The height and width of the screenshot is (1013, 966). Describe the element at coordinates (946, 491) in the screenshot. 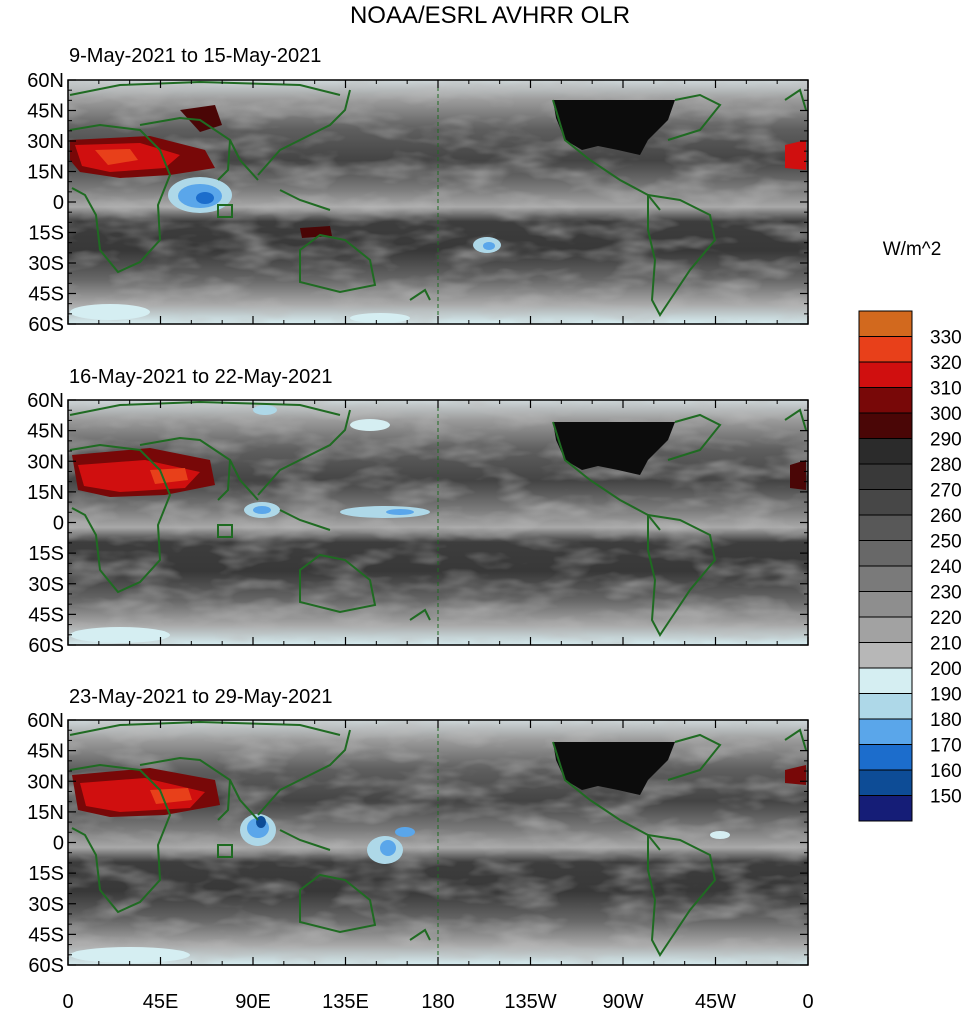

I see `colorbar-level-label: 270` at that location.